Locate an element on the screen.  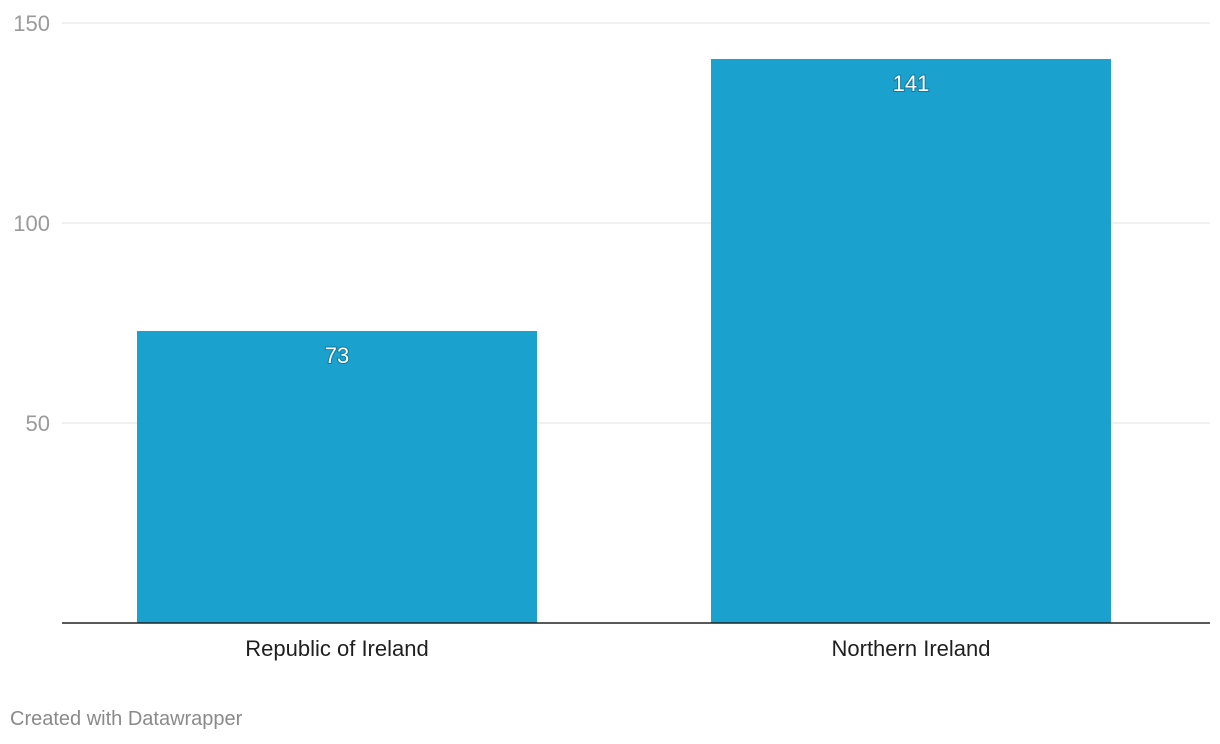
value-label-northern-ireland: 141 is located at coordinates (911, 83).